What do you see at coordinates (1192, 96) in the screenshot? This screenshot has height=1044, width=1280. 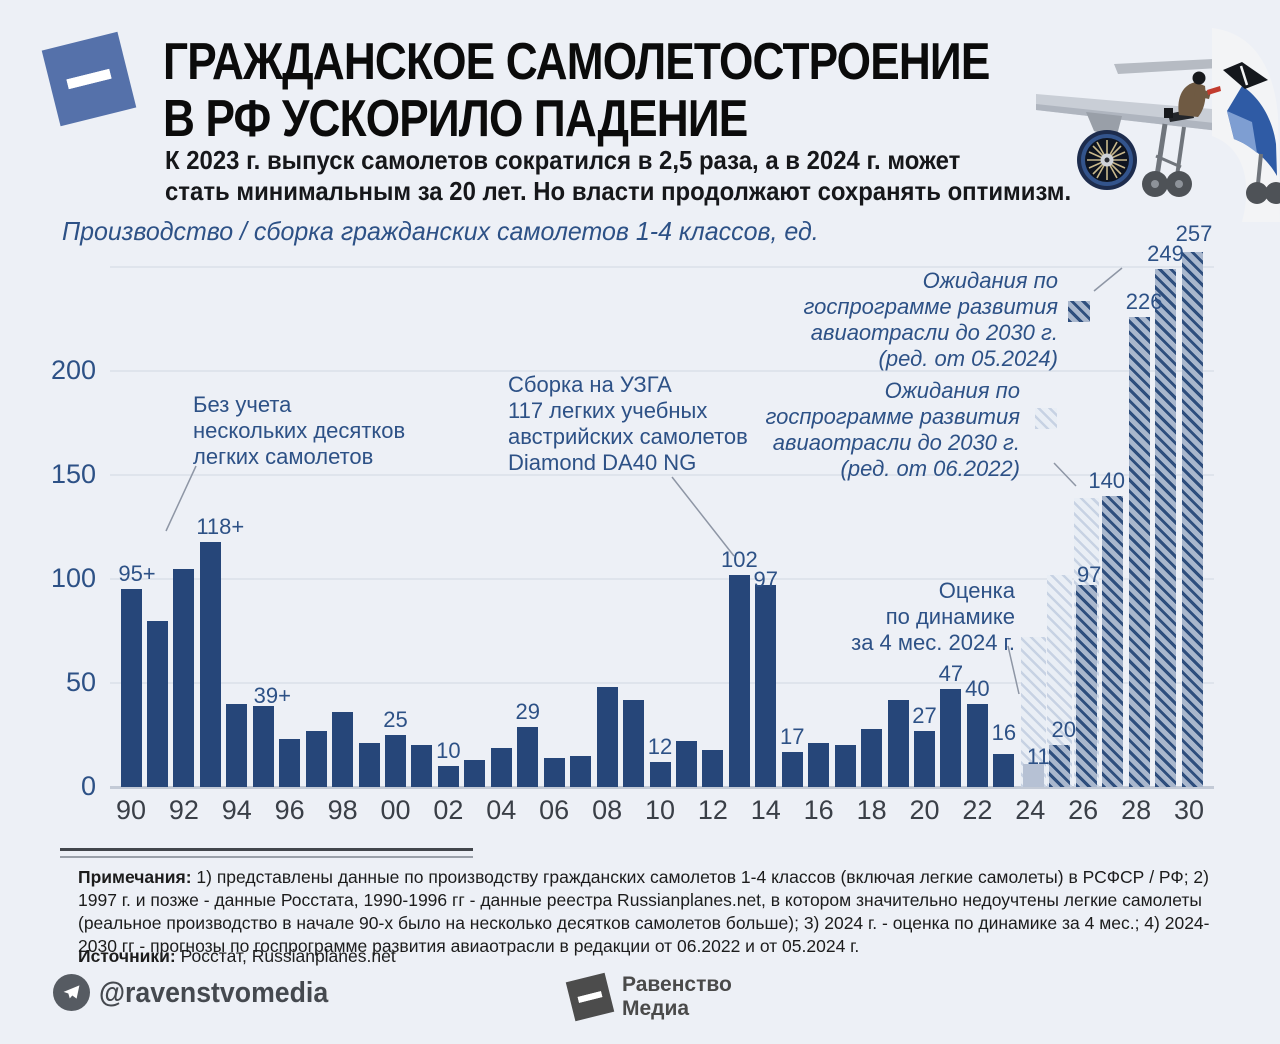 I see `worker-figure` at bounding box center [1192, 96].